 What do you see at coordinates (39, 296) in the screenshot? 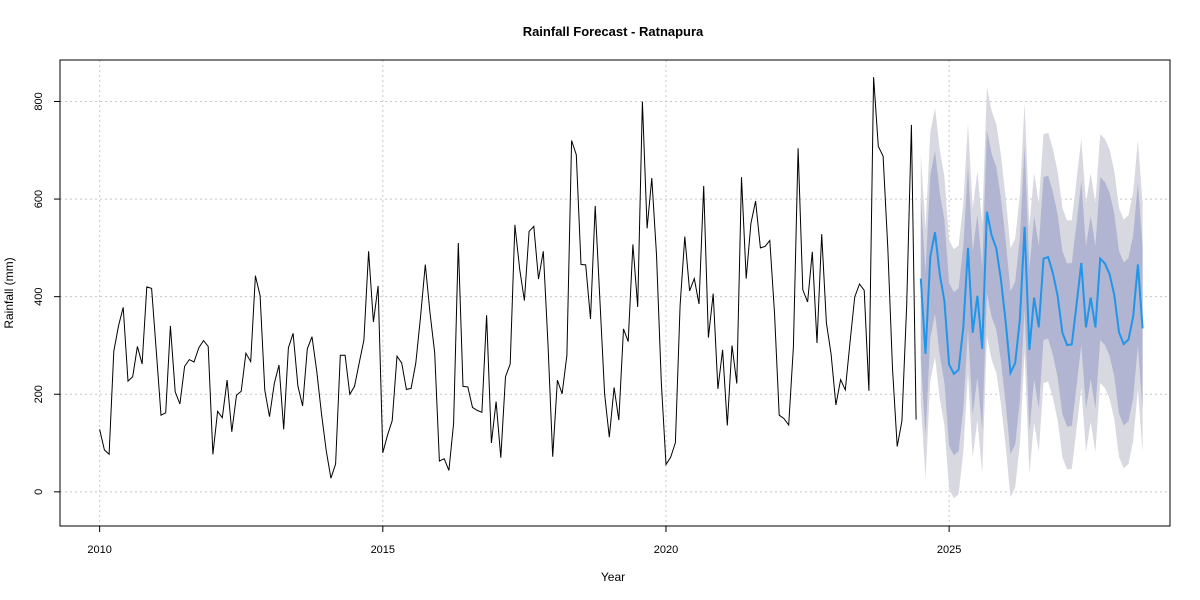
I see `y-tick-label-400: 400` at bounding box center [39, 296].